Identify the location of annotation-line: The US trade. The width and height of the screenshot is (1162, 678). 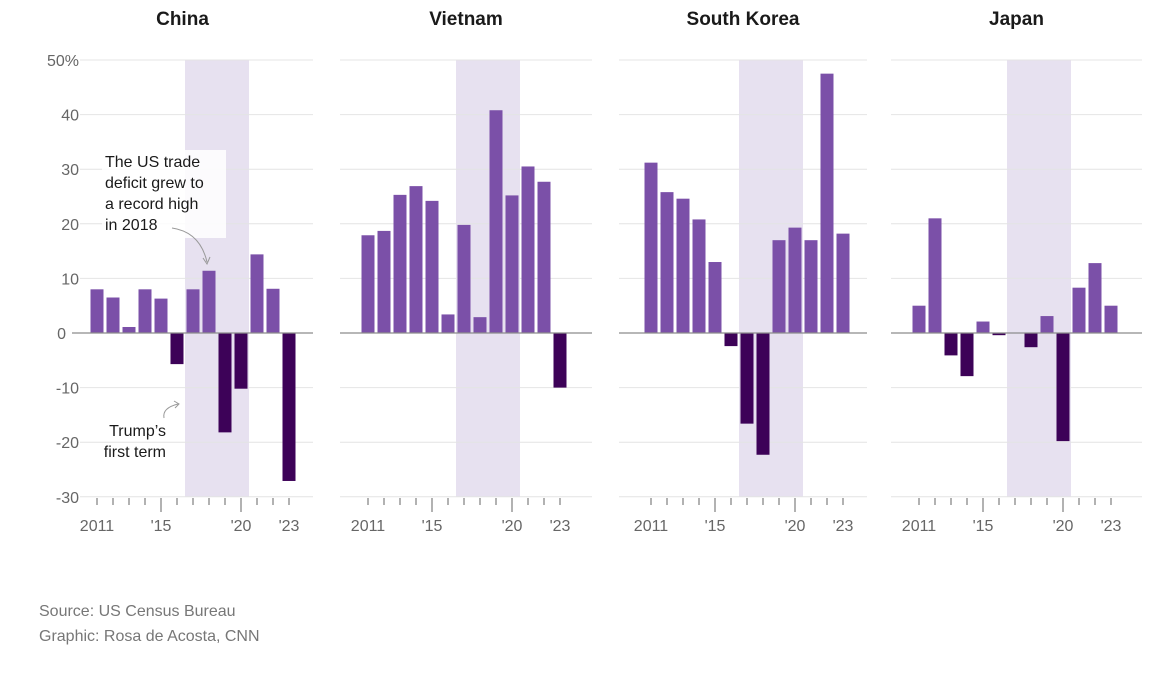
(152, 162).